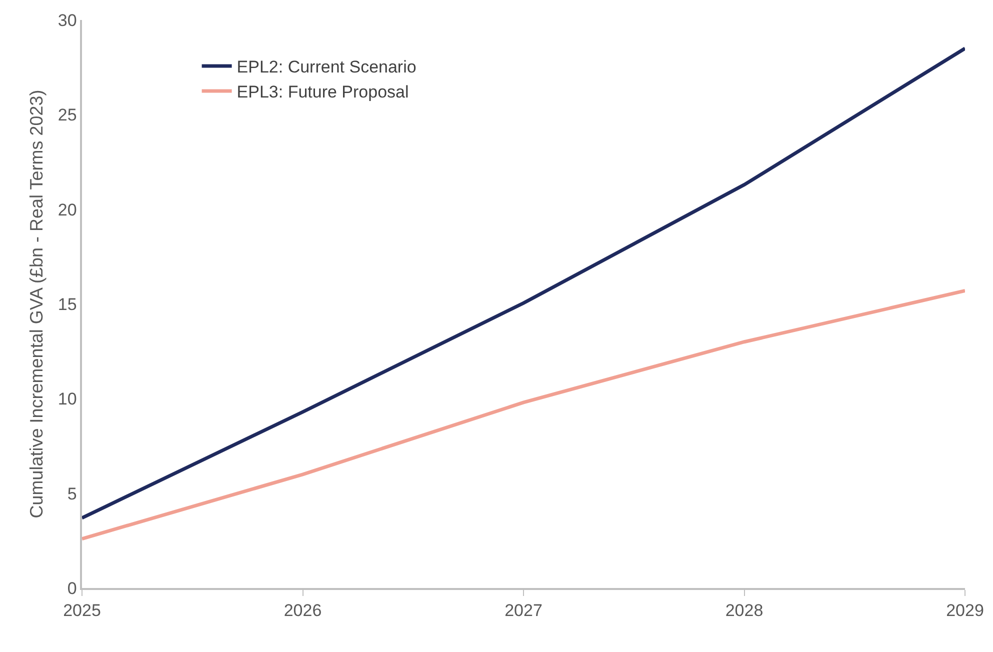 The image size is (993, 652). What do you see at coordinates (72, 494) in the screenshot?
I see `y-tick-label: 5` at bounding box center [72, 494].